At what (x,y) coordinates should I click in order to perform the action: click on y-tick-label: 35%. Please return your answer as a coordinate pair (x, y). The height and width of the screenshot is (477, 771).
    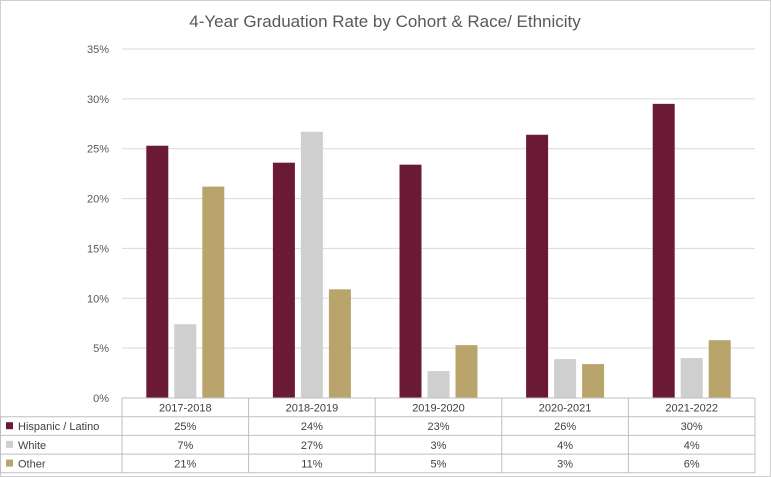
    Looking at the image, I should click on (98, 50).